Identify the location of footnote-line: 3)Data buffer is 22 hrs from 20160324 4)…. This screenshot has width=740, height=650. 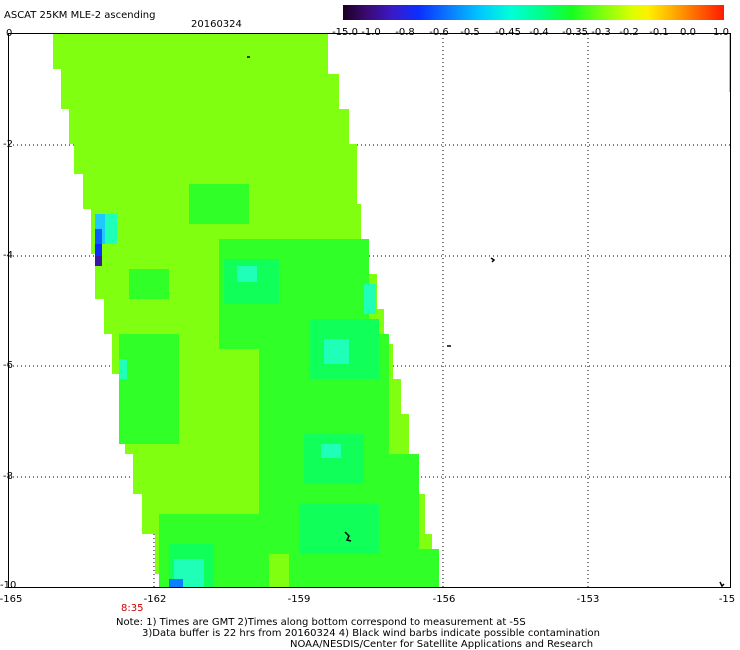
(371, 633).